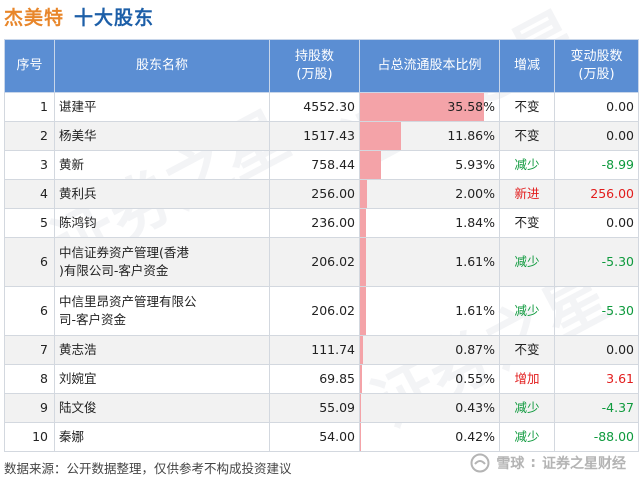 This screenshot has height=479, width=640. I want to click on snowball-logo-icon, so click(480, 463).